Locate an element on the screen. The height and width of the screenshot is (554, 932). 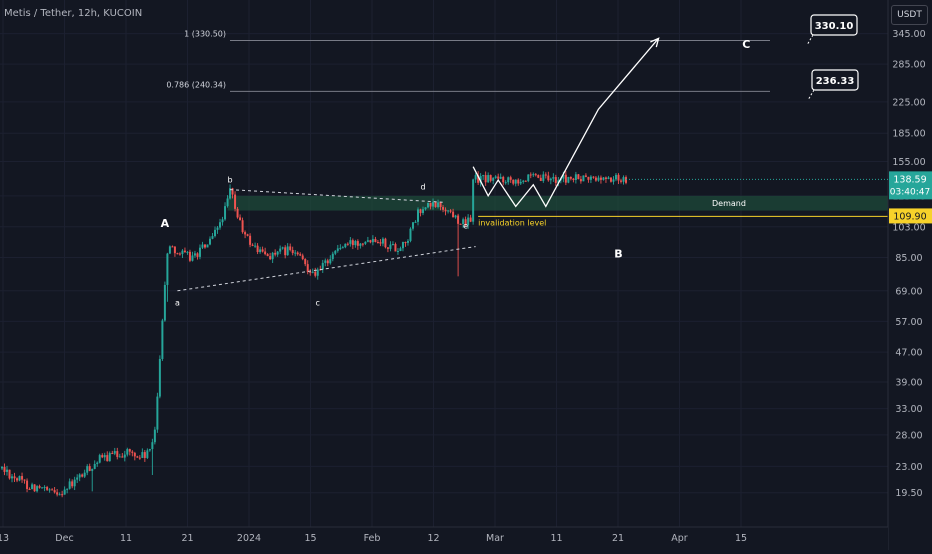
target-value: 330.10 is located at coordinates (834, 26).